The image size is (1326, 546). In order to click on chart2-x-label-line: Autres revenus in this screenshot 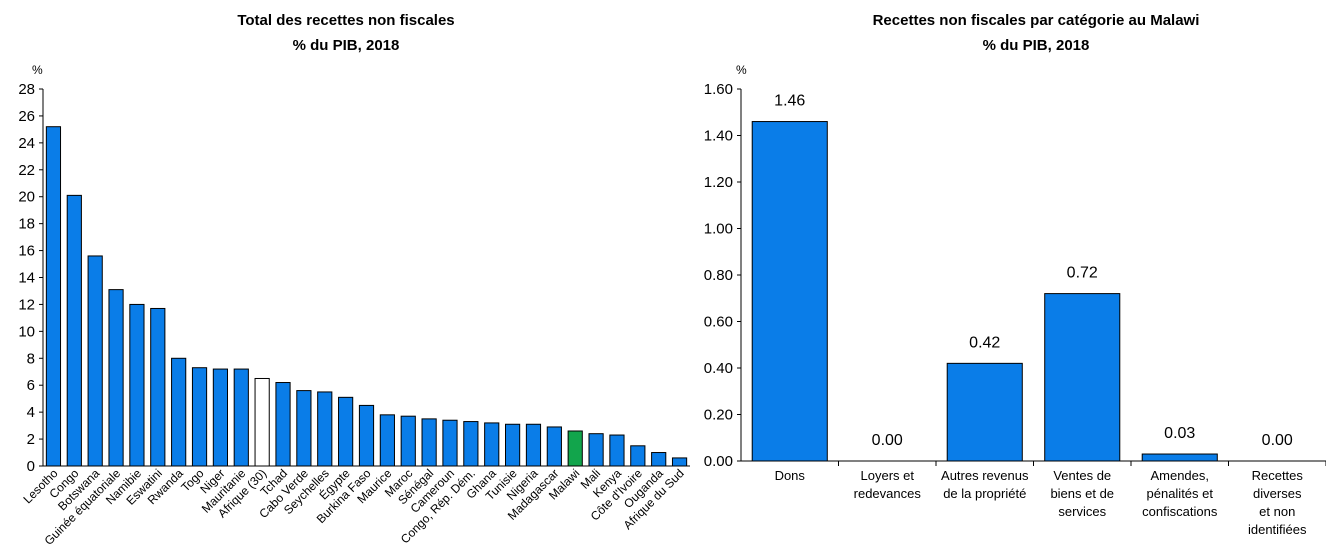, I will do `click(985, 475)`.